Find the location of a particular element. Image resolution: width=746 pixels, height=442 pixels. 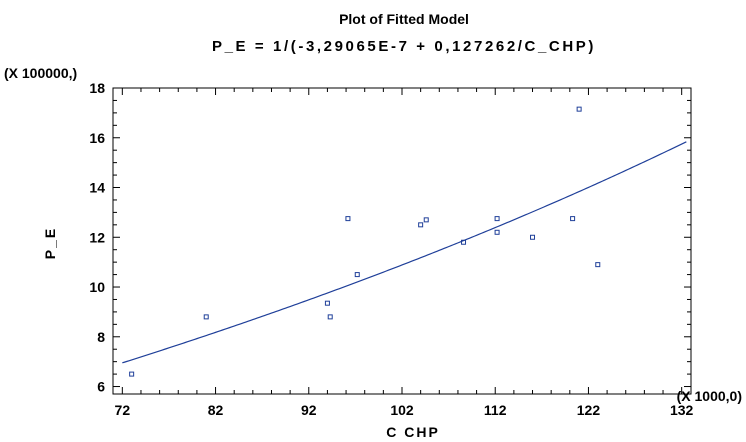

y-tick-label: 18 is located at coordinates (97, 88).